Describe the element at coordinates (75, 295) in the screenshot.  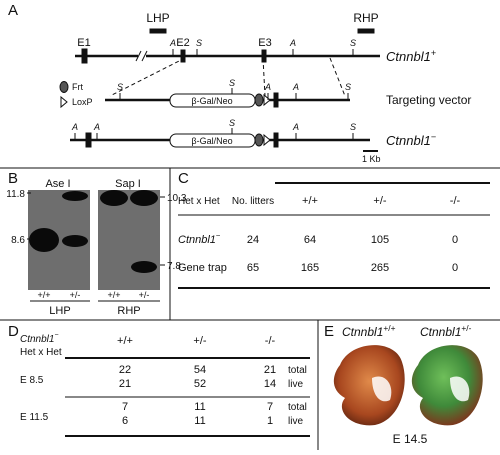
I see `genotype-label: +/-` at that location.